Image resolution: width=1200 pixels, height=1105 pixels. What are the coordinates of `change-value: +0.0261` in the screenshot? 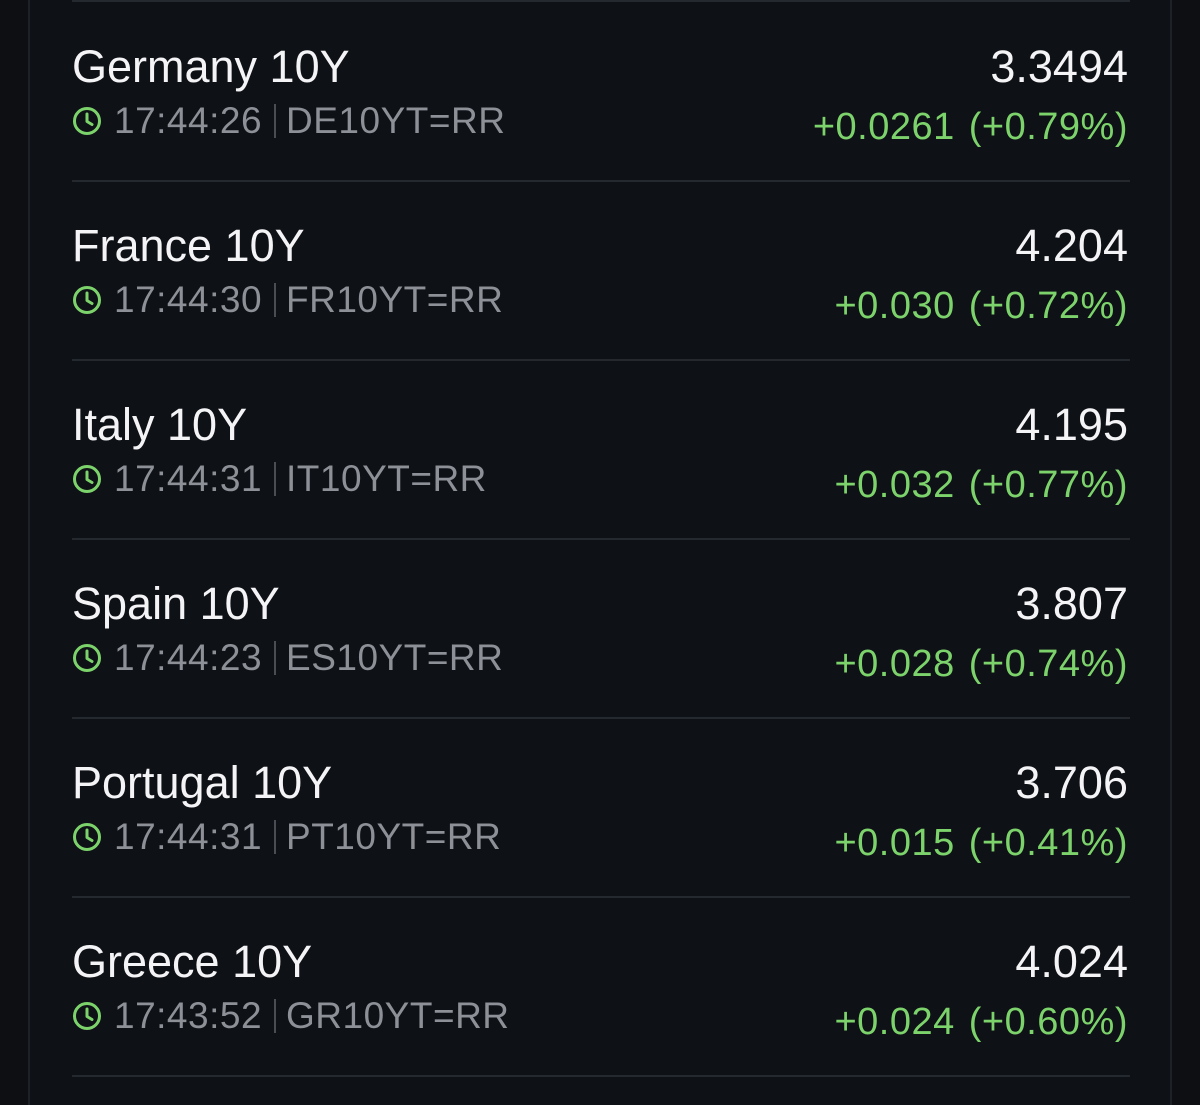 It's located at (883, 127).